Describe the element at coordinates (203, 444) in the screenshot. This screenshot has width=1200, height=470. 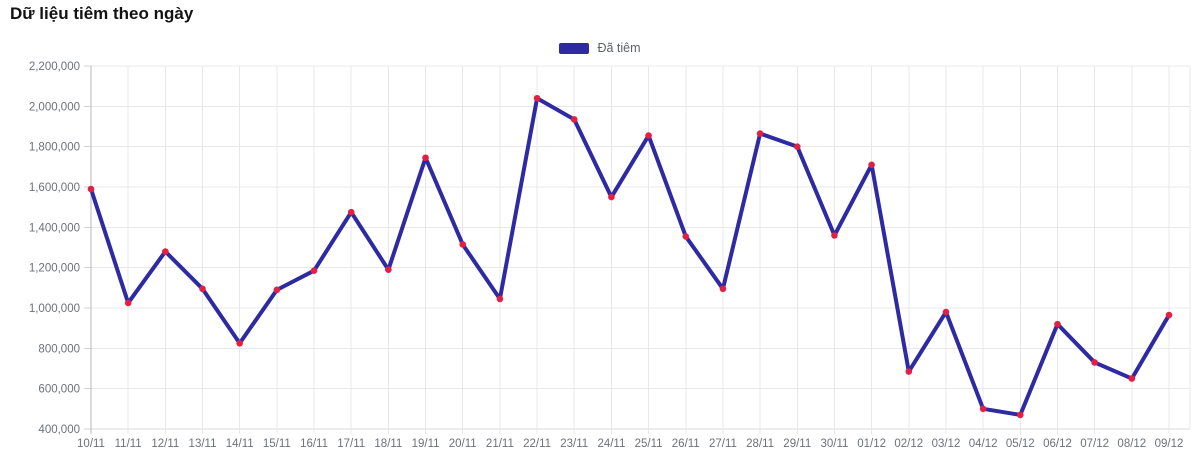
I see `x-tick-label: 13/11` at that location.